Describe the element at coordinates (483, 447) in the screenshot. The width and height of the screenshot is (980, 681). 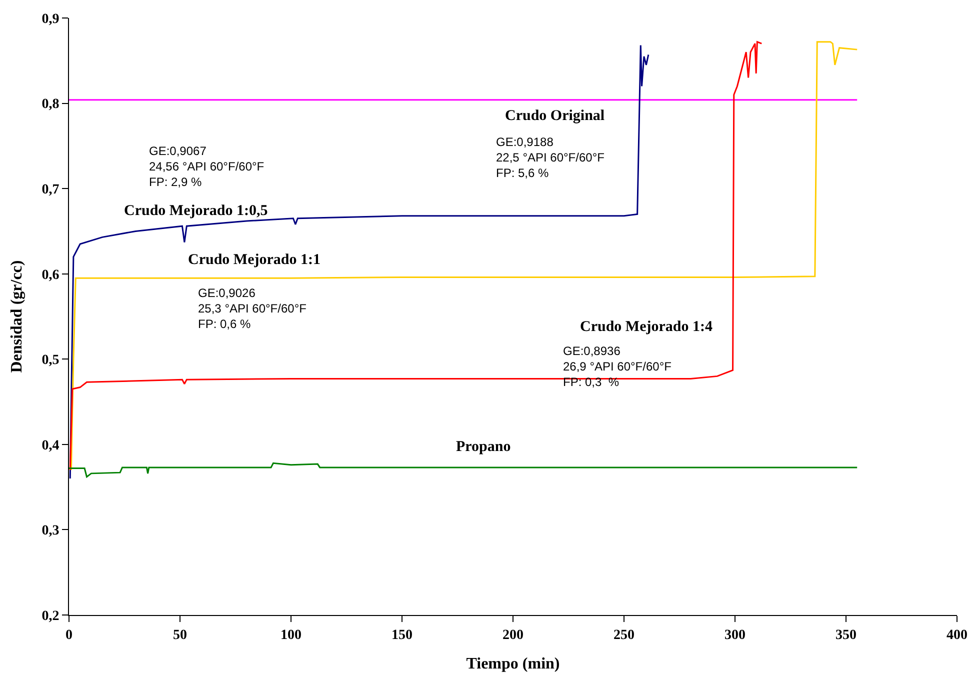
I see `series-label: Propano` at that location.